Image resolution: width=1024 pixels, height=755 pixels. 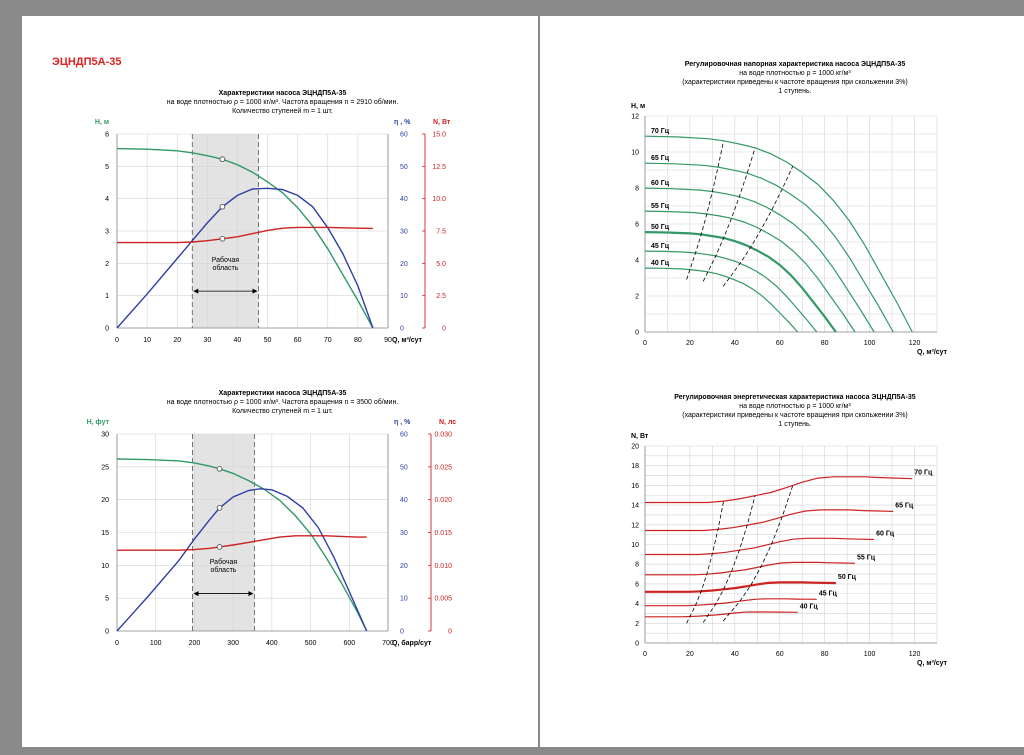 What do you see at coordinates (272, 643) in the screenshot?
I see `x-tick-label: 400` at bounding box center [272, 643].